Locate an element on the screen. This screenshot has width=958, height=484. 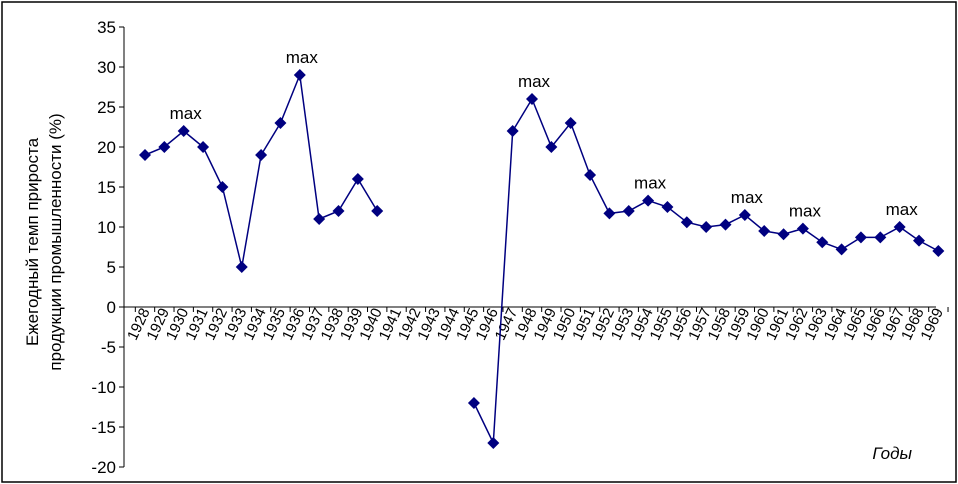
y-axis-ticks: -20 -15 -10 -5 0 5 10 15 20 25 30 35 is located at coordinates (107, 247).